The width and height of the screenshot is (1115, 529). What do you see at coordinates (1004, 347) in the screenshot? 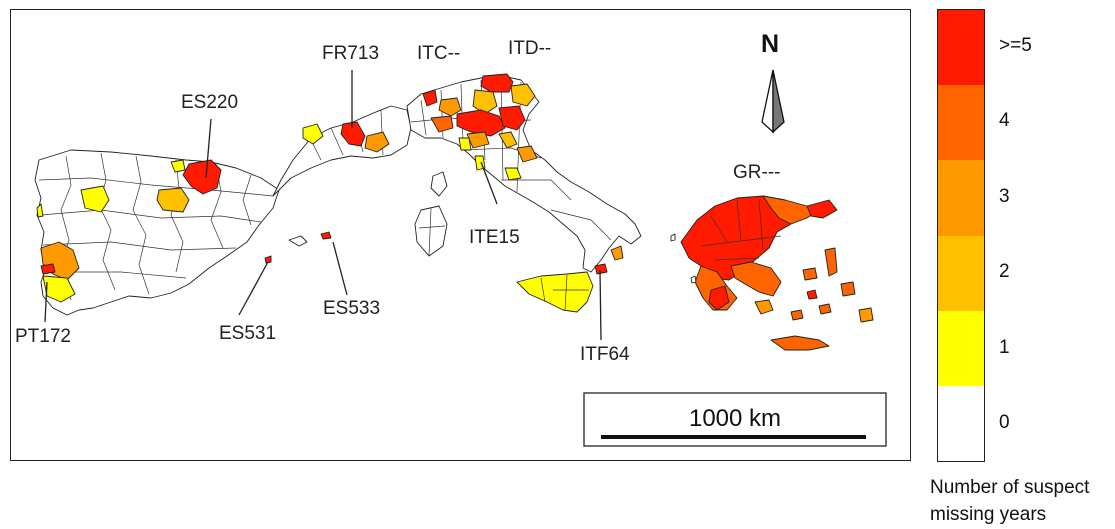
I see `legend-tick-label: 1` at bounding box center [1004, 347].